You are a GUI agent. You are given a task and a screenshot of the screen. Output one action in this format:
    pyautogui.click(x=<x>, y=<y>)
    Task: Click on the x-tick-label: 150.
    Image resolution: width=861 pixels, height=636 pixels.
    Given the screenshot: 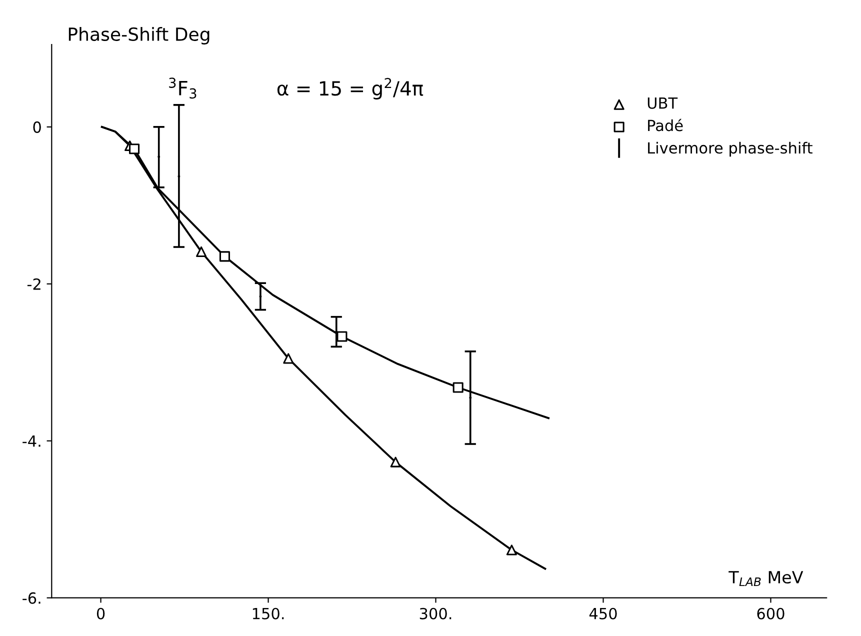 What is the action you would take?
    pyautogui.click(x=268, y=614)
    